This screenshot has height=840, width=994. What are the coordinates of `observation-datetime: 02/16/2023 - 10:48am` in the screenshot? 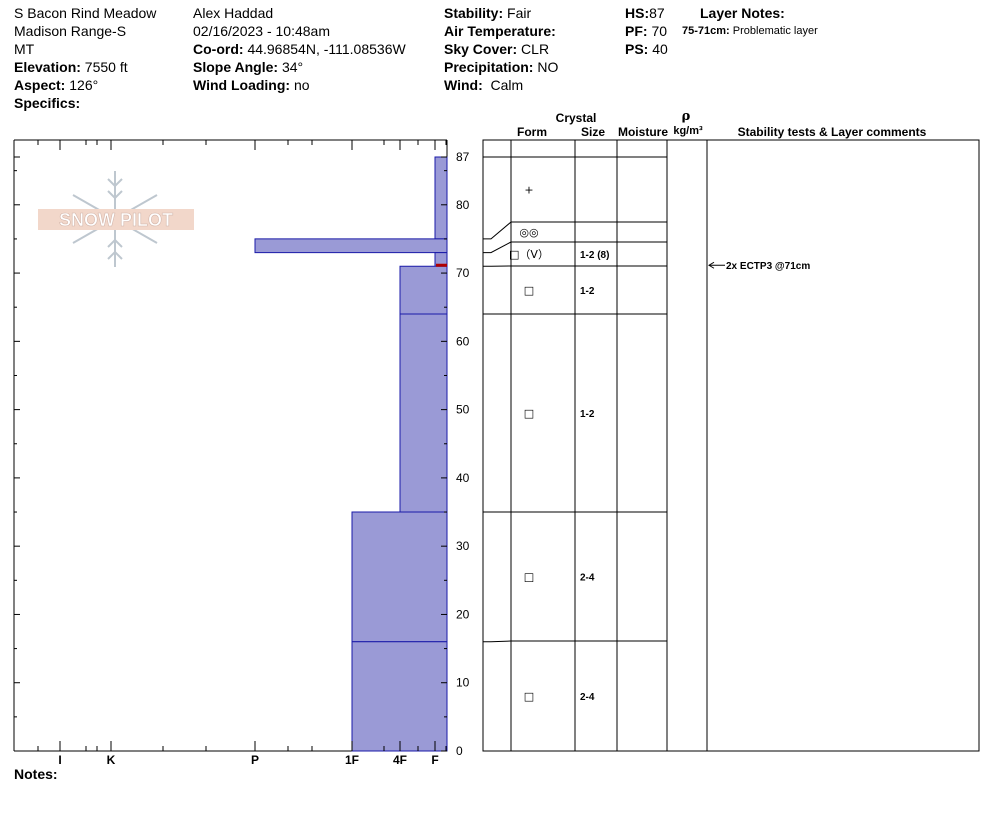 It's located at (261, 31).